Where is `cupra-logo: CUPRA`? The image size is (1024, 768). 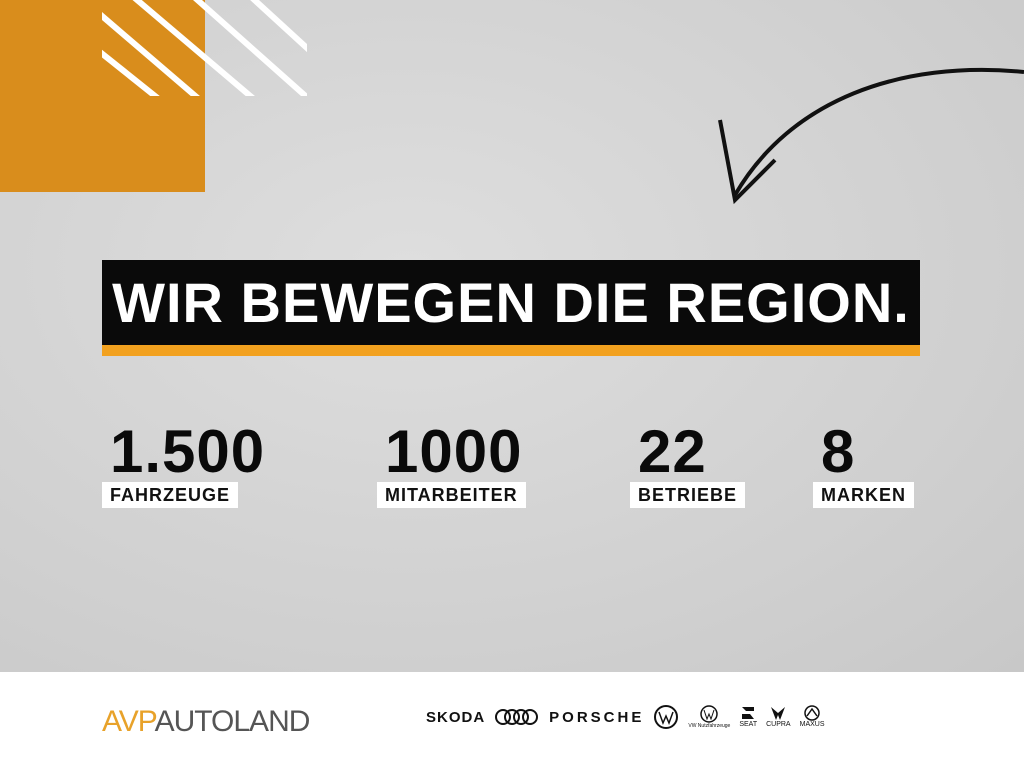 cupra-logo: CUPRA is located at coordinates (778, 717).